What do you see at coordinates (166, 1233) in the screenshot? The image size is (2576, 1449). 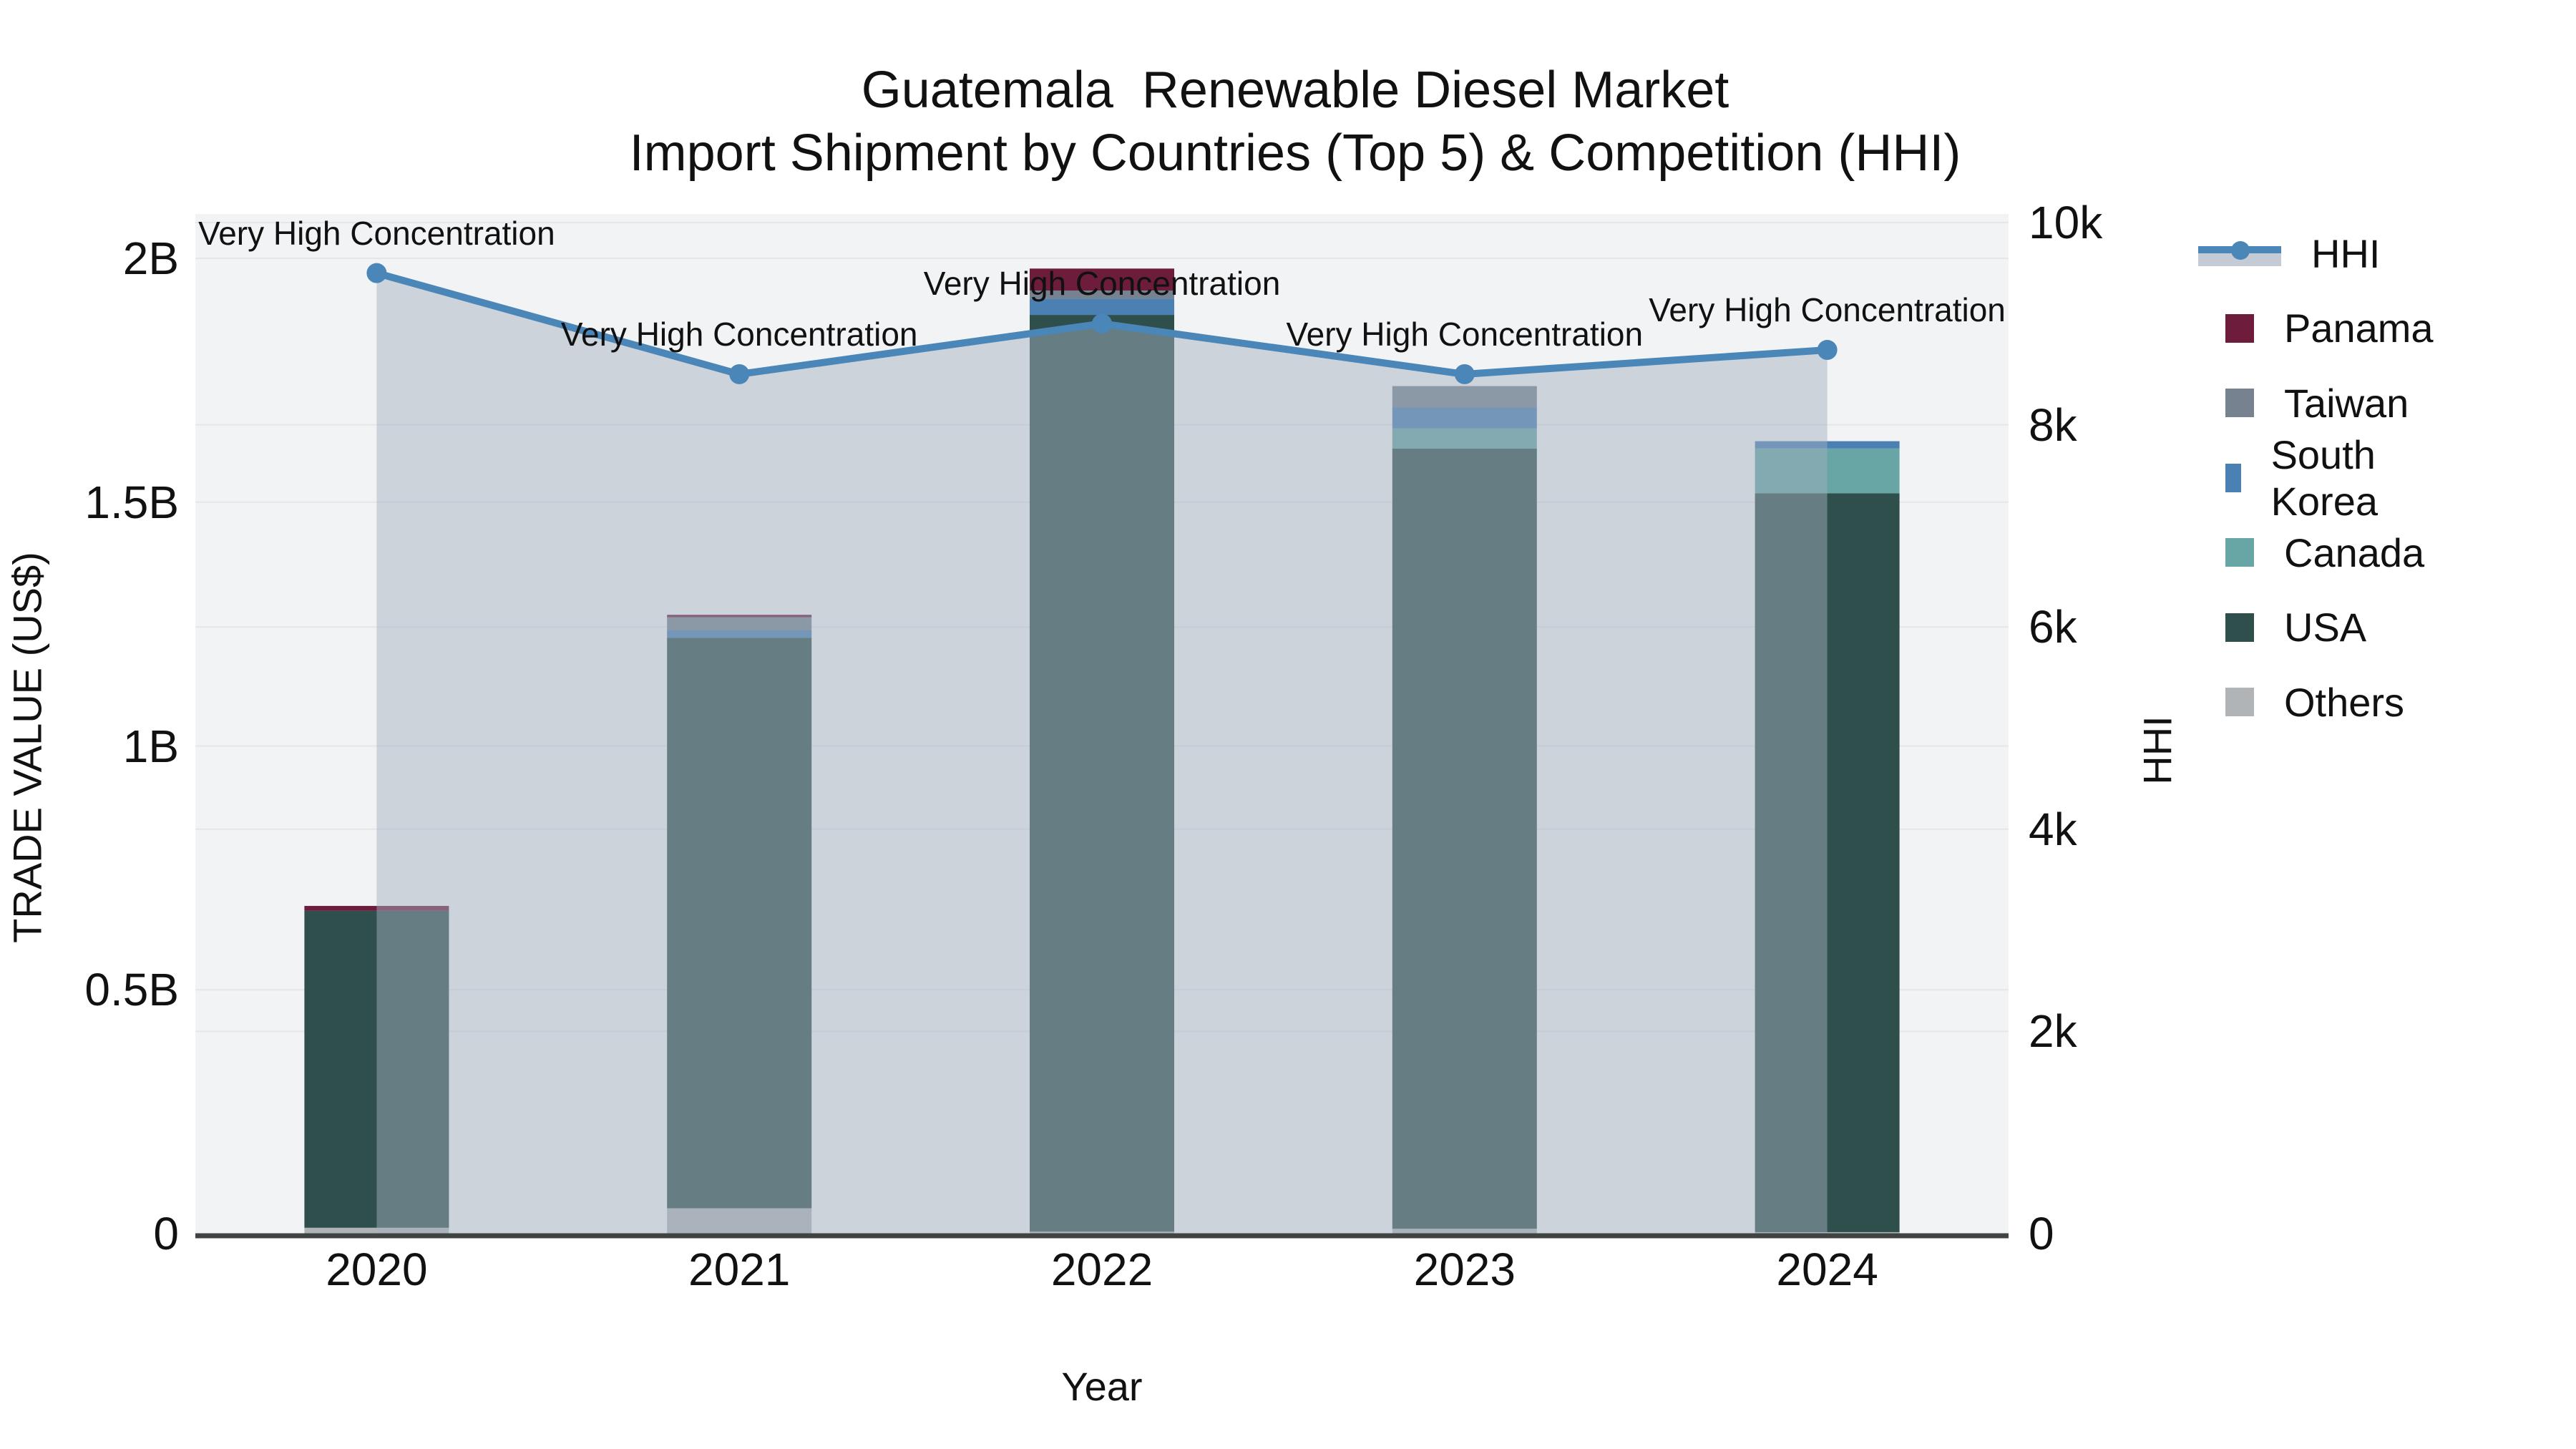 I see `y-left-tick-0: 0` at bounding box center [166, 1233].